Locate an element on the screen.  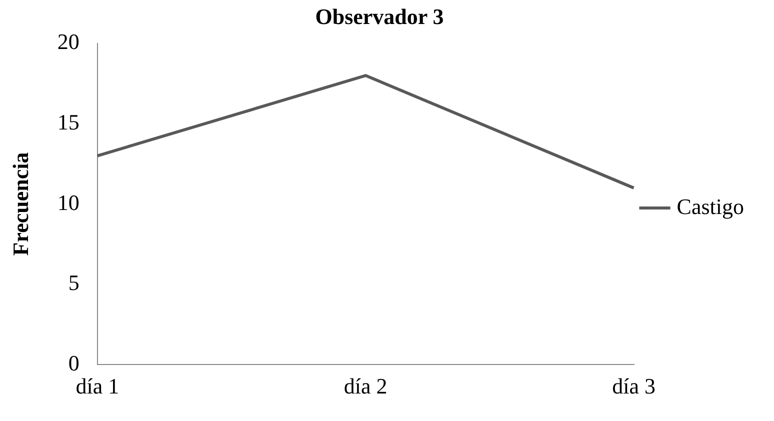
legend-label: Castigo is located at coordinates (710, 206).